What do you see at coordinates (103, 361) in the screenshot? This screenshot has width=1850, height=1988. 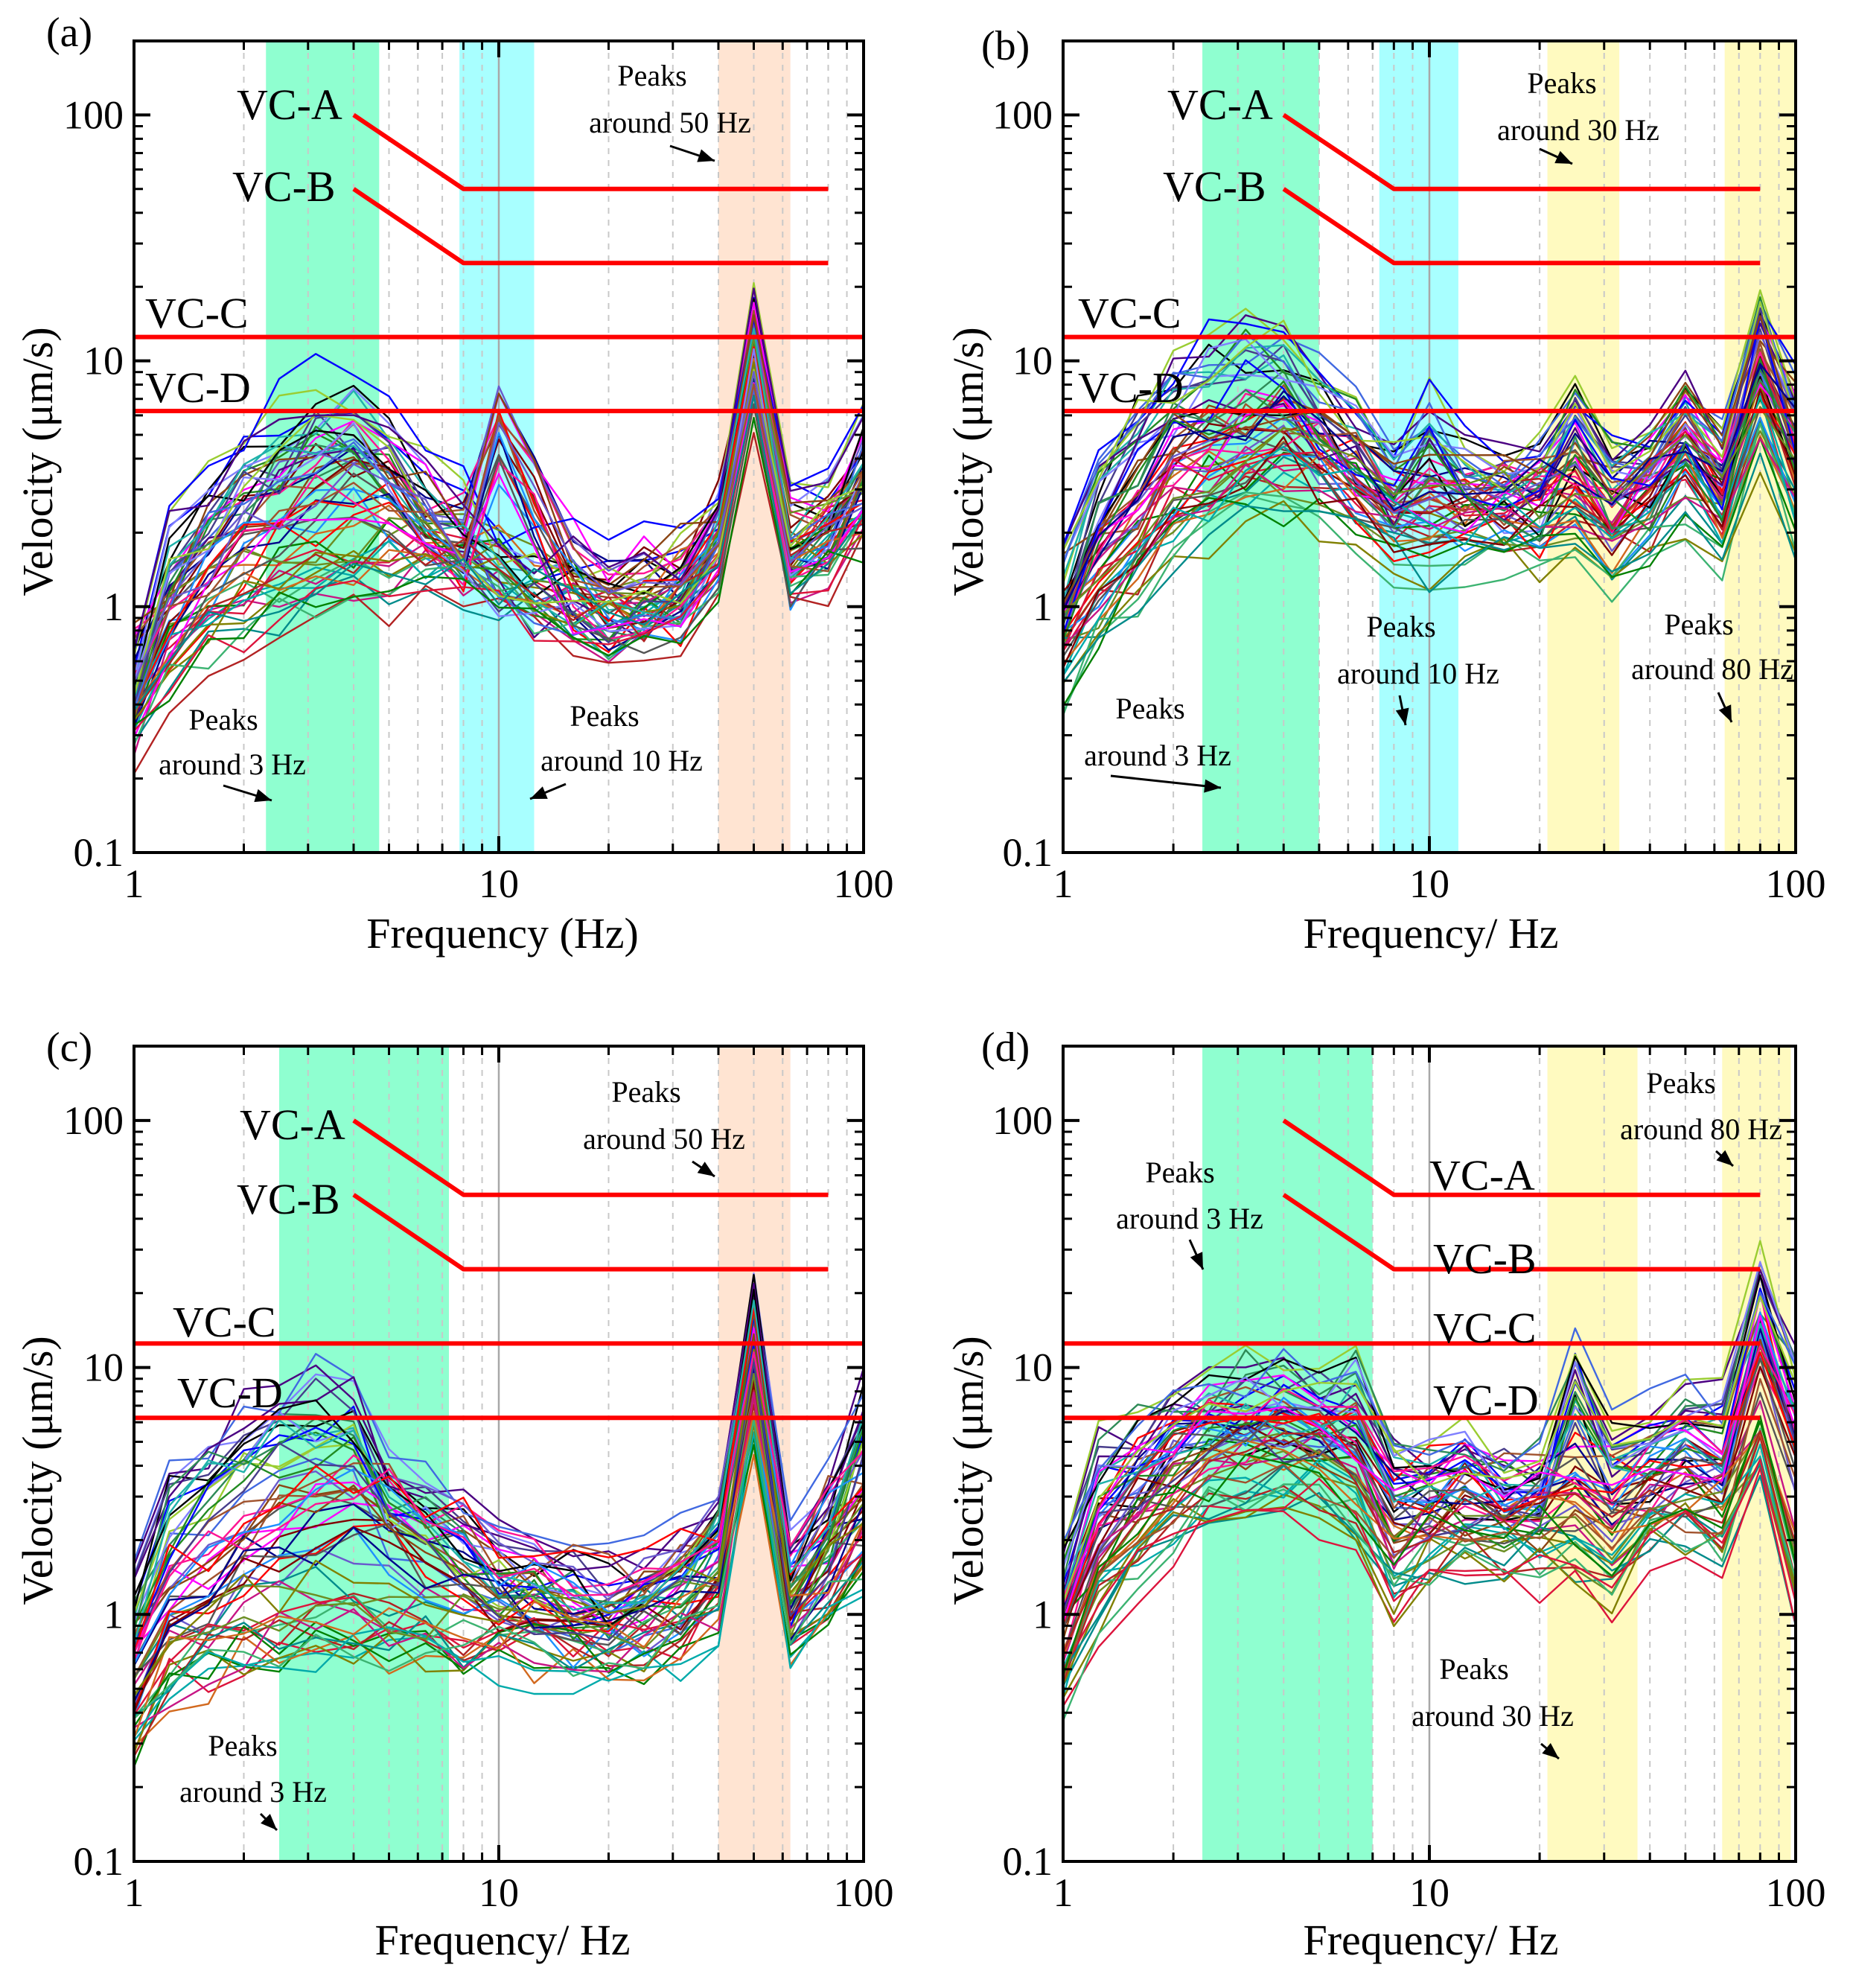 I see `y-tick-label: 10` at bounding box center [103, 361].